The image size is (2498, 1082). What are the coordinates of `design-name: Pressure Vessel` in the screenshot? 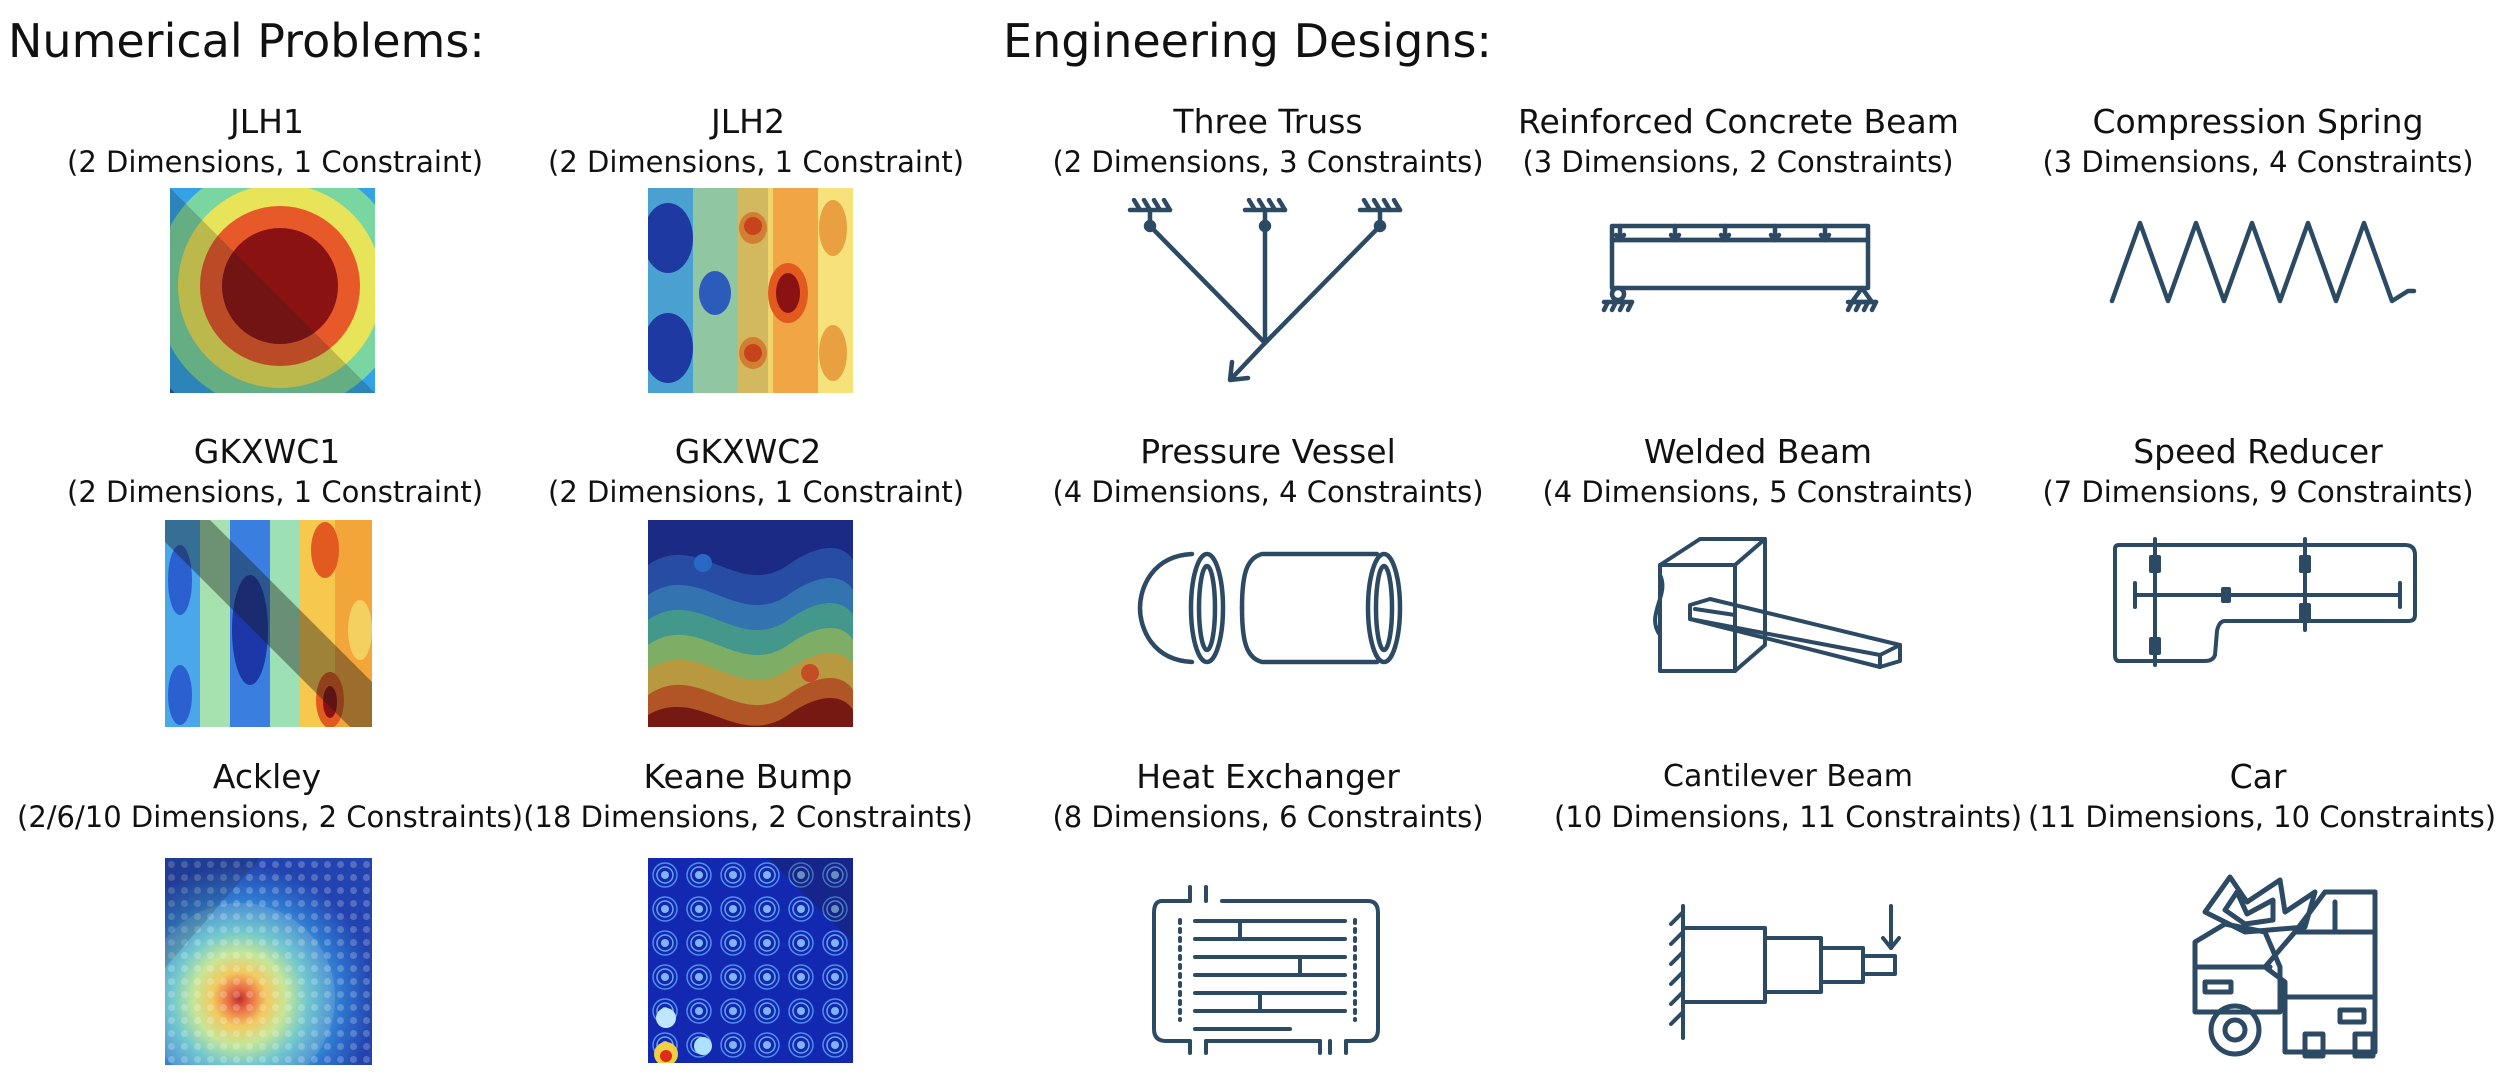 It's located at (1268, 451).